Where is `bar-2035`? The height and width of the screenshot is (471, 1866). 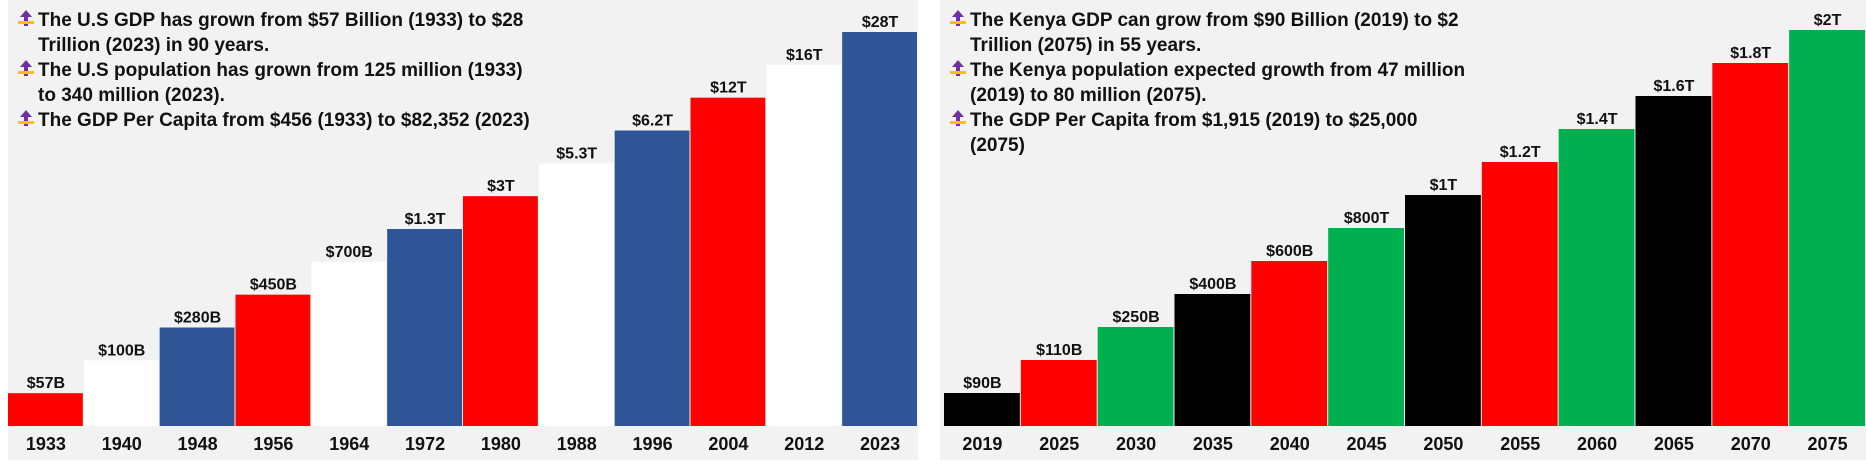 bar-2035 is located at coordinates (1212, 360).